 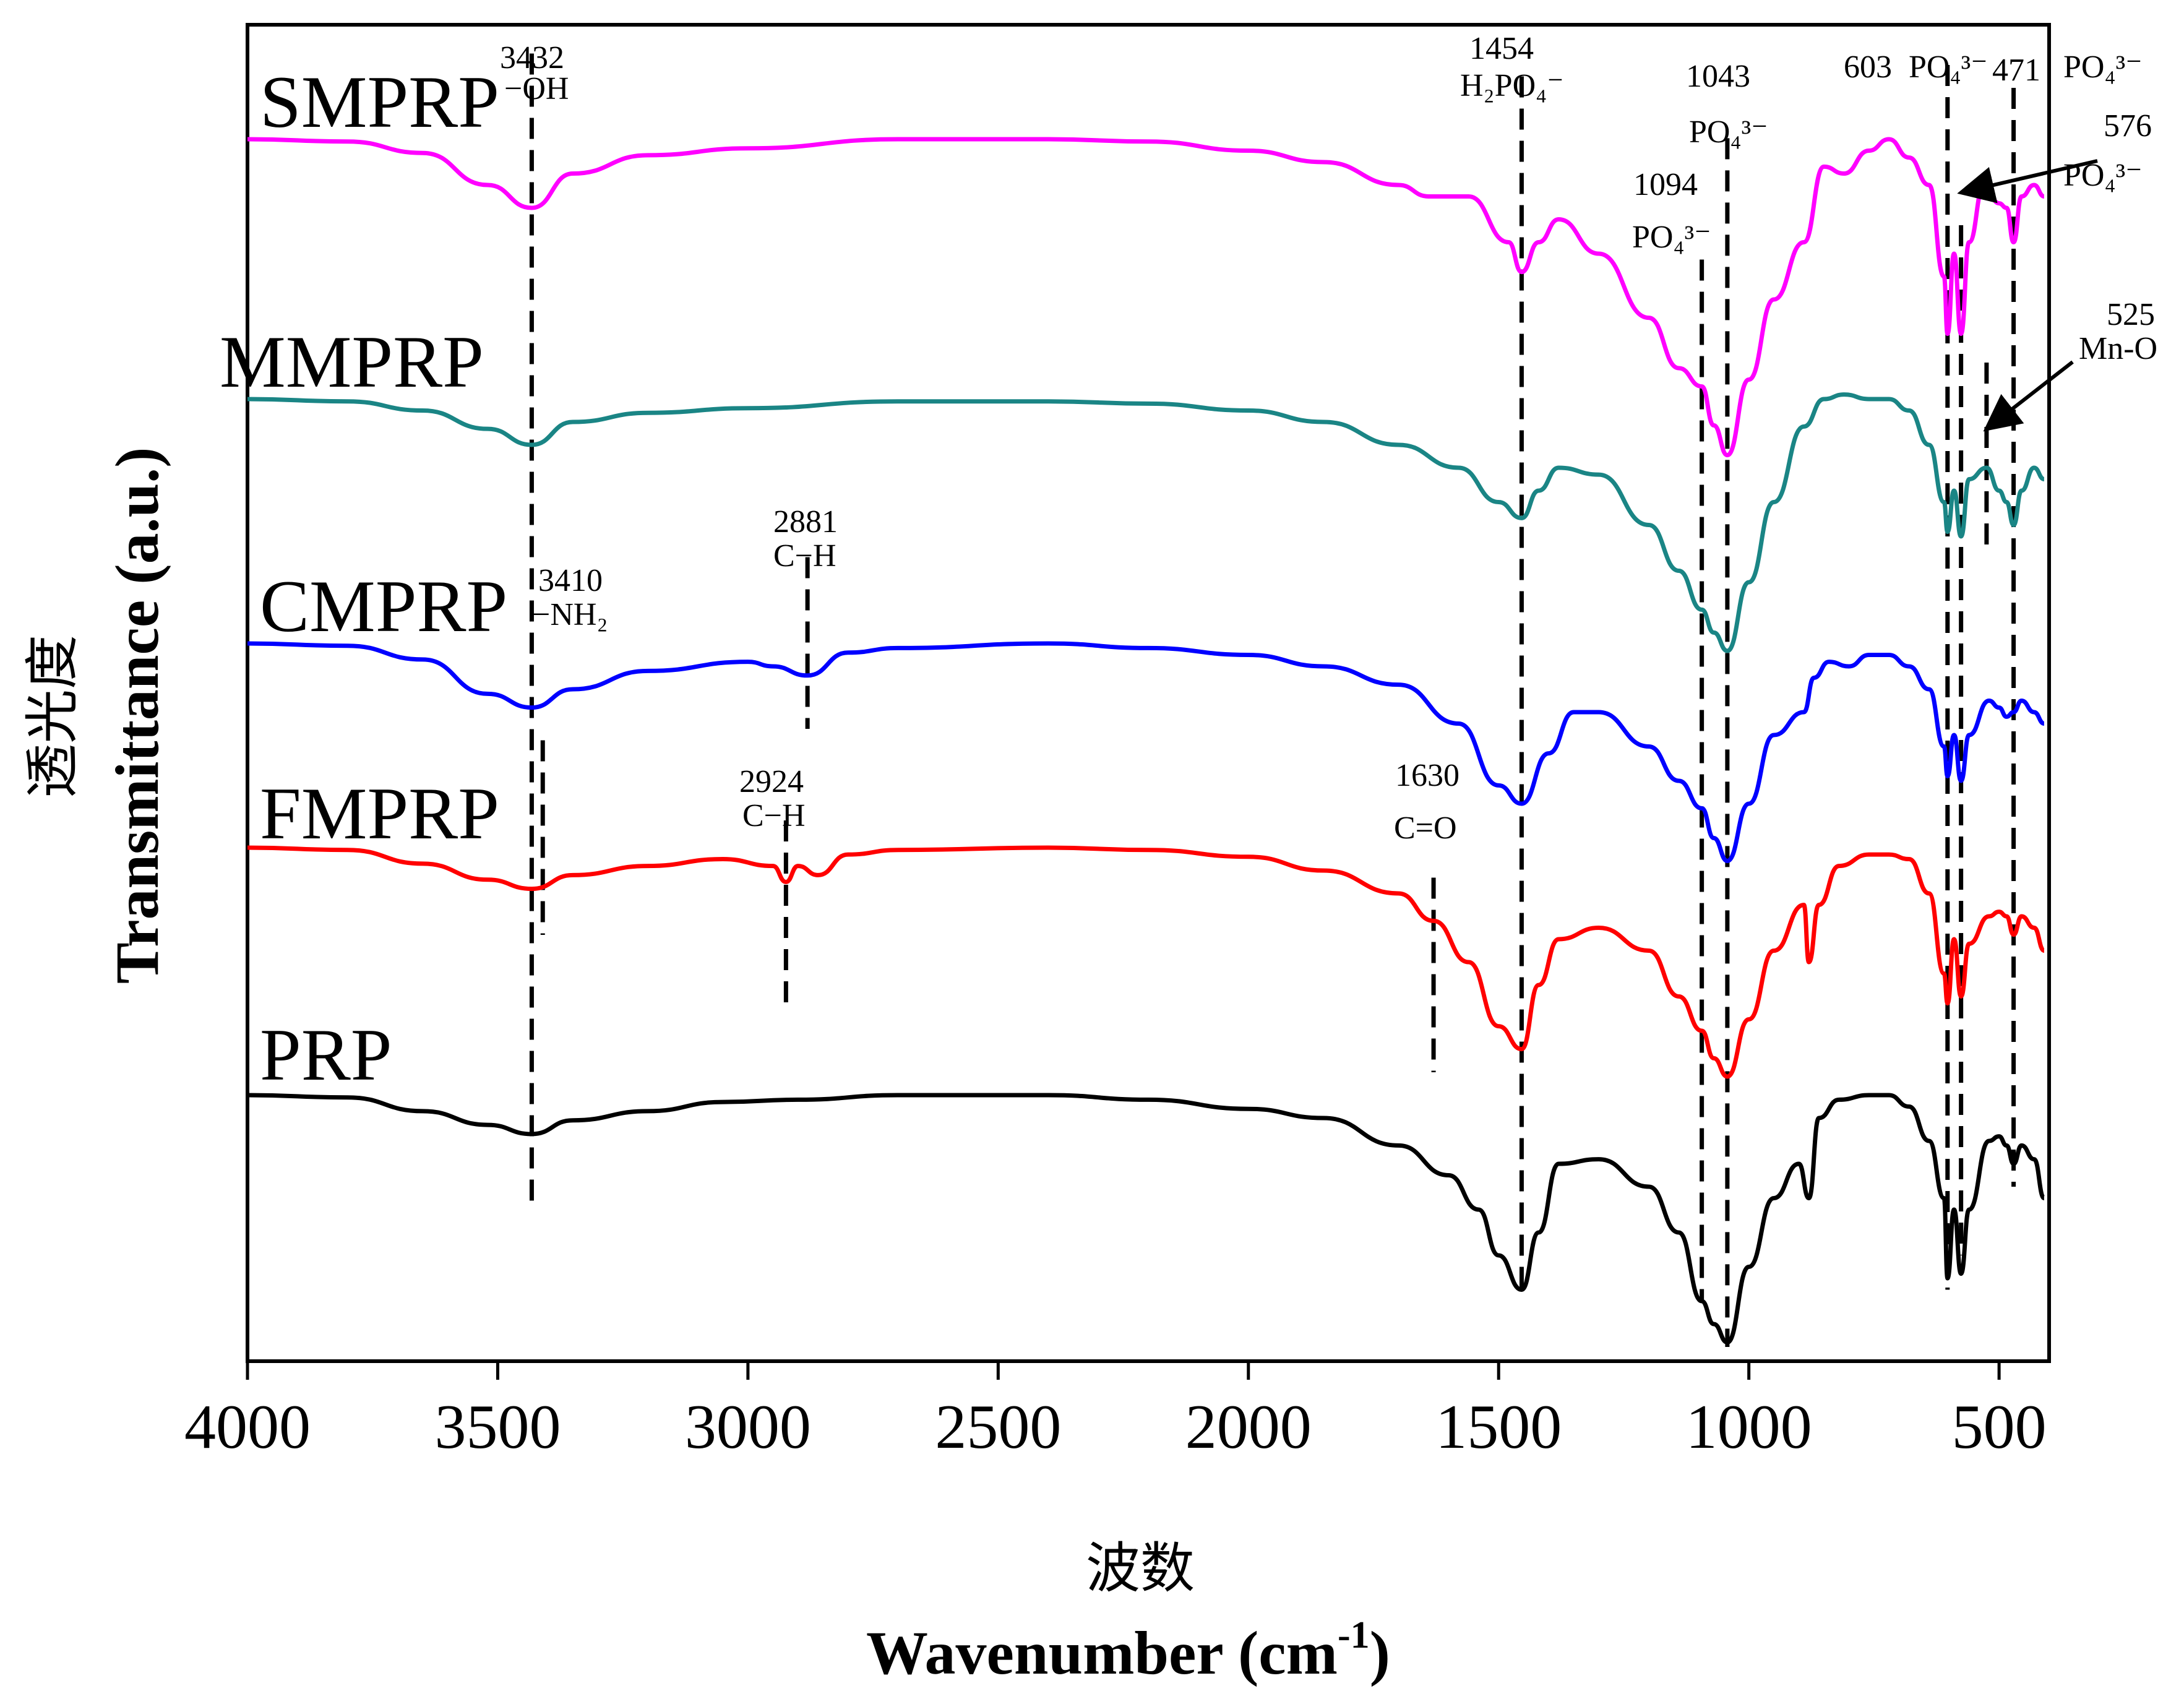 What do you see at coordinates (2118, 348) in the screenshot?
I see `annotation-525-label: Mn-O` at bounding box center [2118, 348].